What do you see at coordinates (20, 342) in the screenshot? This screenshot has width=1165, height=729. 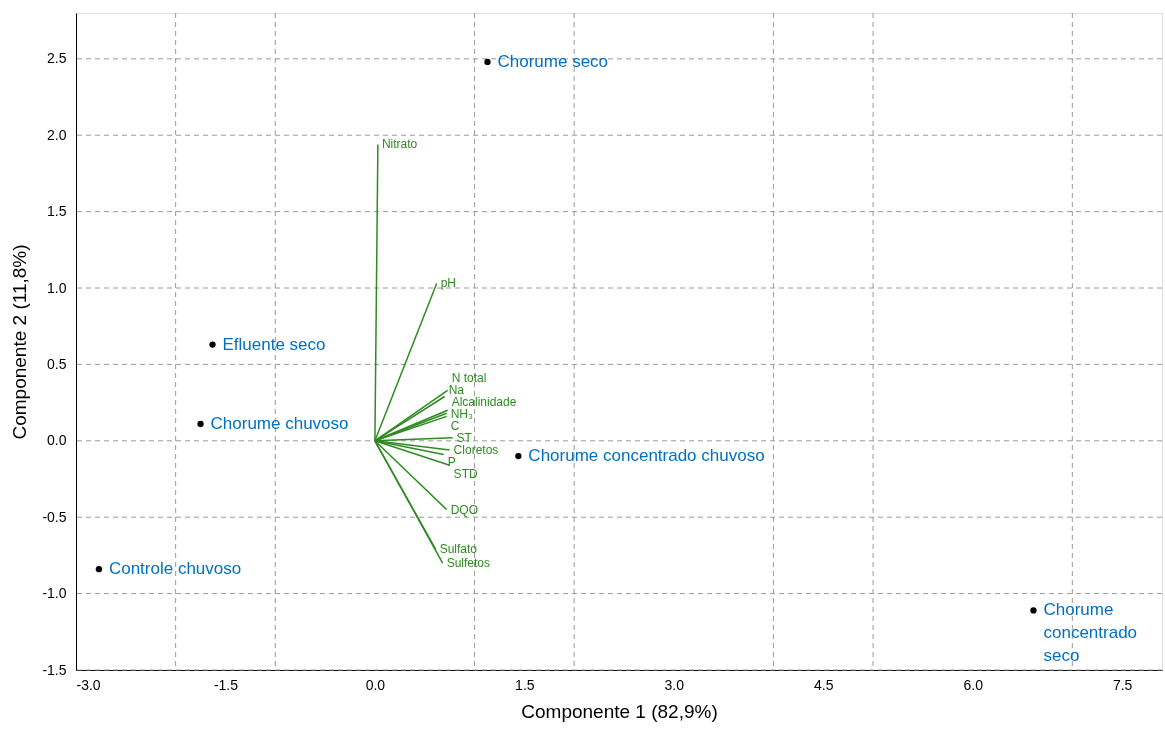 I see `y-axis-title: Componente 2 (11,8%)` at bounding box center [20, 342].